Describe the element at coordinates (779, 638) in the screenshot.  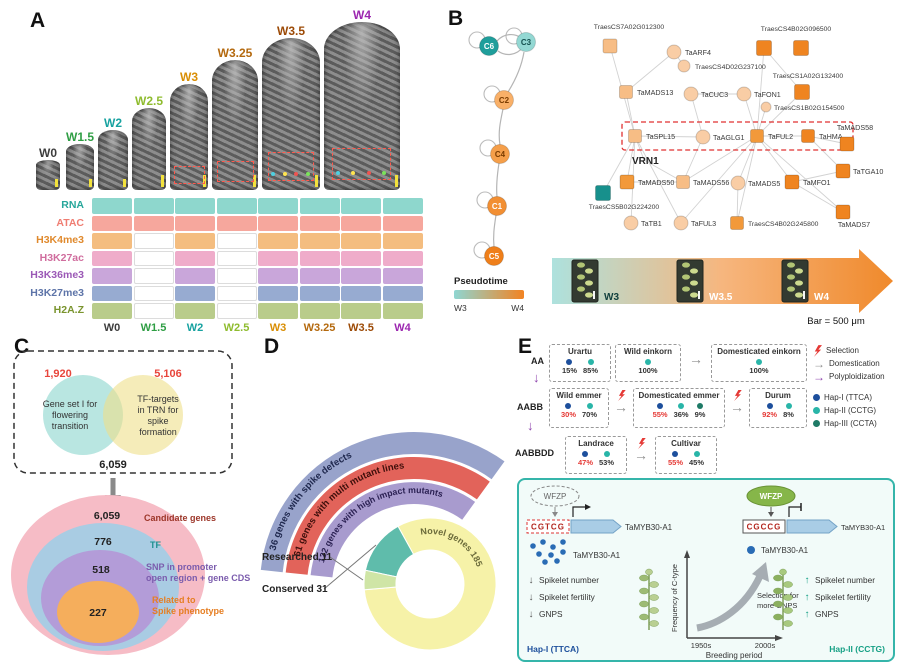
I see `x-axis-arrow-icon` at that location.